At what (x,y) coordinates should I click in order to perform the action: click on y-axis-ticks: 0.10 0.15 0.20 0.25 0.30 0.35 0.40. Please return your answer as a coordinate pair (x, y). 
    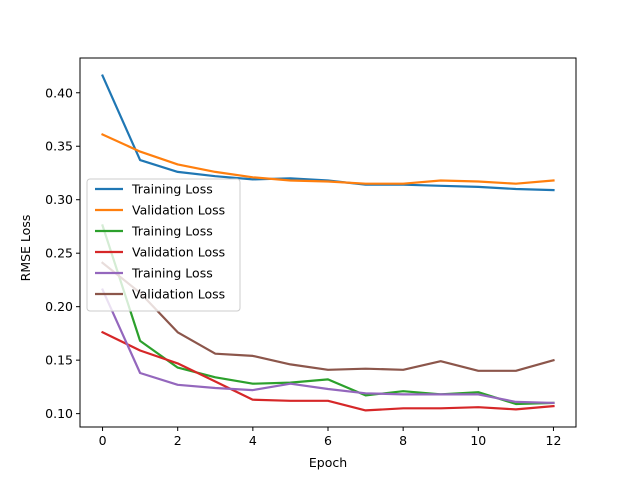
    Looking at the image, I should click on (62, 253).